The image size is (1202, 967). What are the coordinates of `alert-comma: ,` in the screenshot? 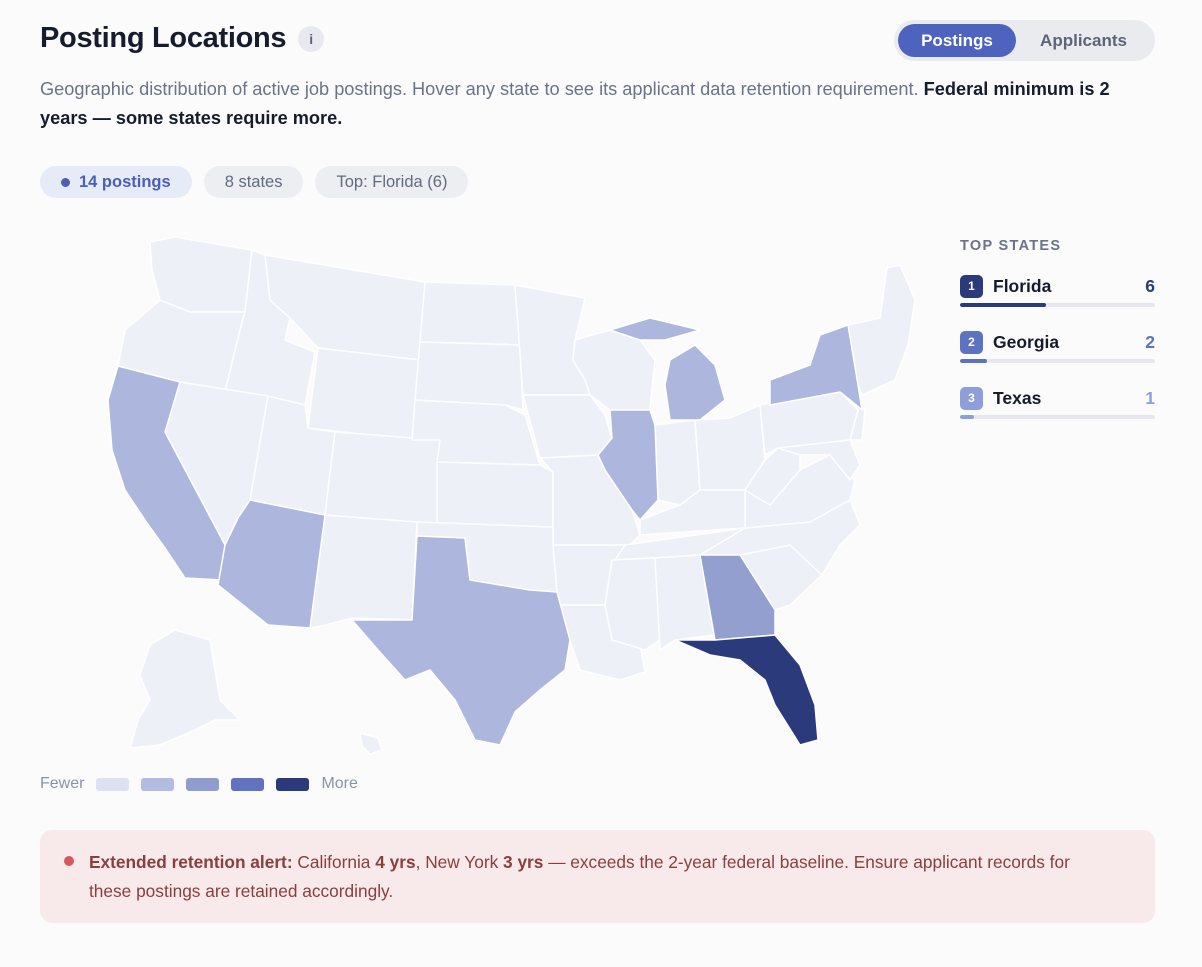 It's located at (418, 862).